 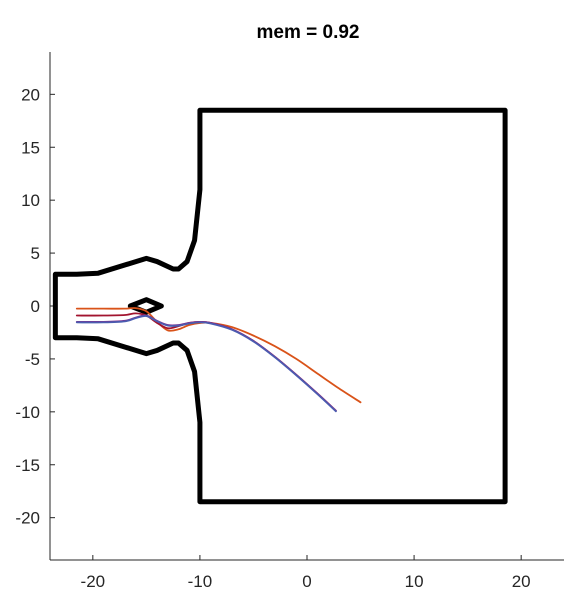 What do you see at coordinates (27, 465) in the screenshot?
I see `y-tick-label: -15` at bounding box center [27, 465].